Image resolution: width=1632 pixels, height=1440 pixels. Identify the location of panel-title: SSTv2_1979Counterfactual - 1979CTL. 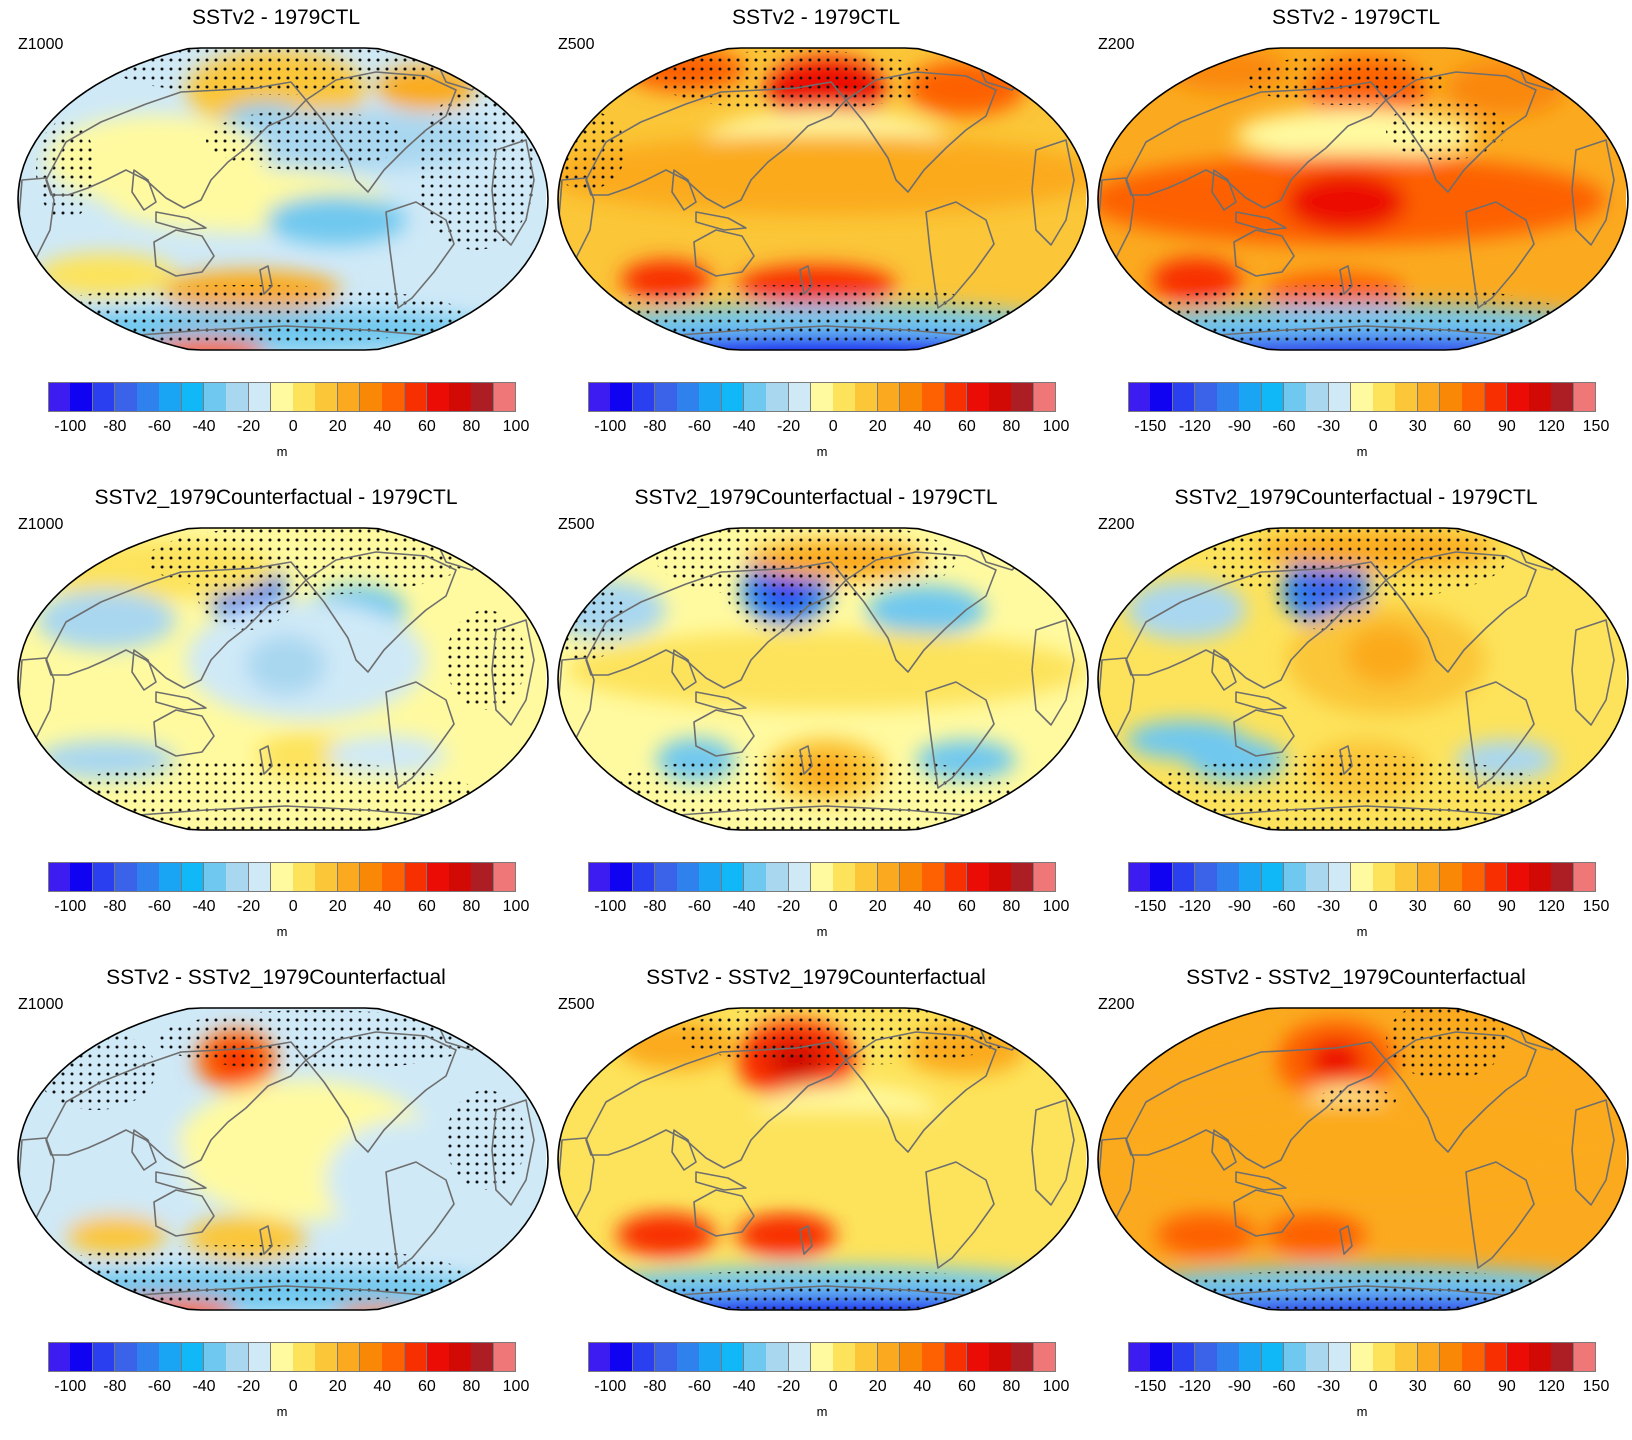
(816, 497).